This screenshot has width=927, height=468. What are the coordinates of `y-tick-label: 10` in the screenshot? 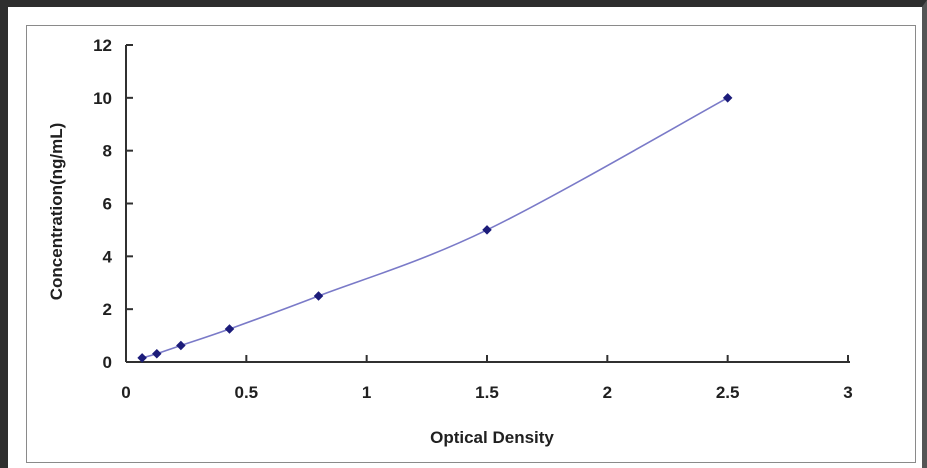 It's located at (102, 98).